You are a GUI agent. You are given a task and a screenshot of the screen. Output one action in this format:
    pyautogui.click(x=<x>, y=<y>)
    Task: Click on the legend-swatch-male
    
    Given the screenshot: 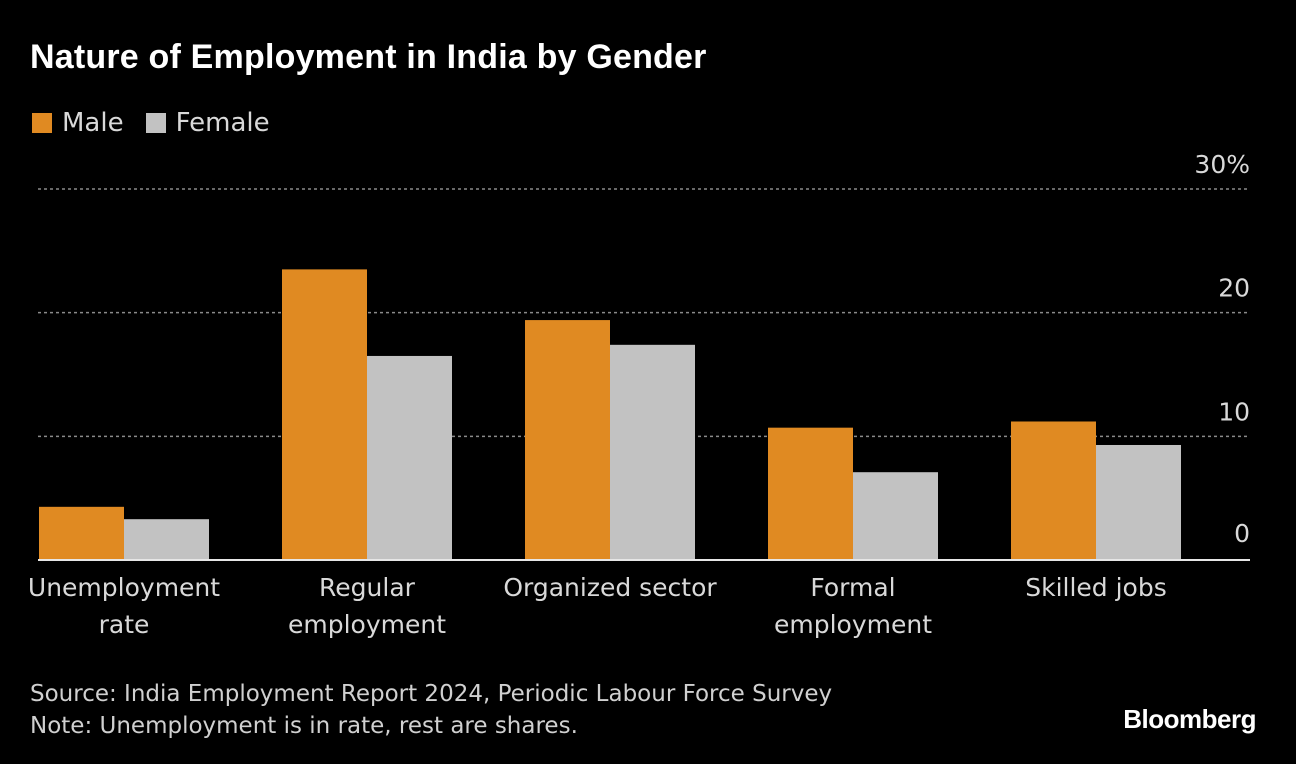 What is the action you would take?
    pyautogui.click(x=42, y=123)
    